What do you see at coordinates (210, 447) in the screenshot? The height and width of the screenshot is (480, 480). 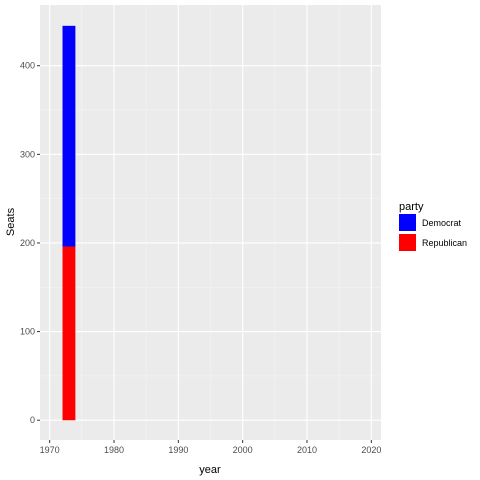 I see `x-axis: 1970 1980 1990 2000 2010 2020` at bounding box center [210, 447].